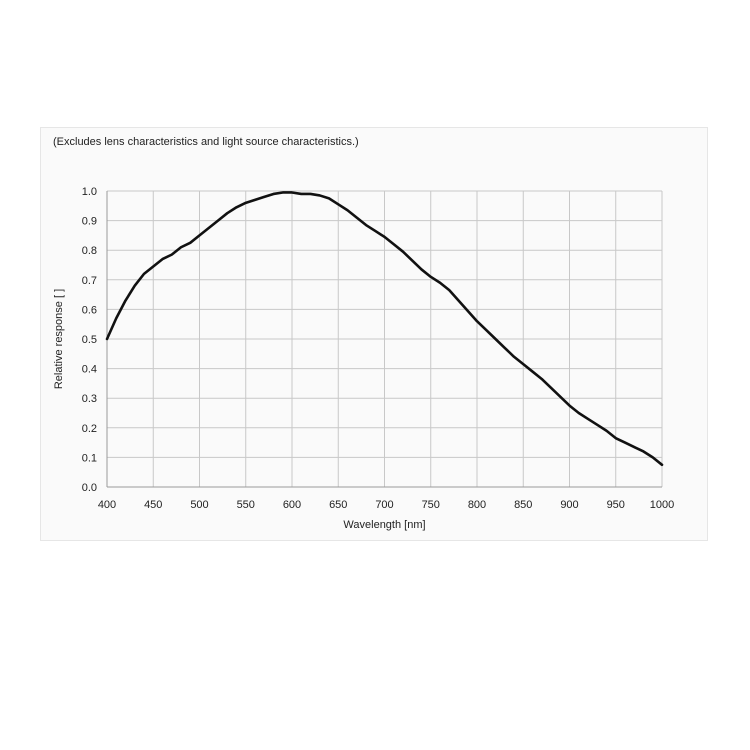  I want to click on x-tick-label: 950, so click(616, 505).